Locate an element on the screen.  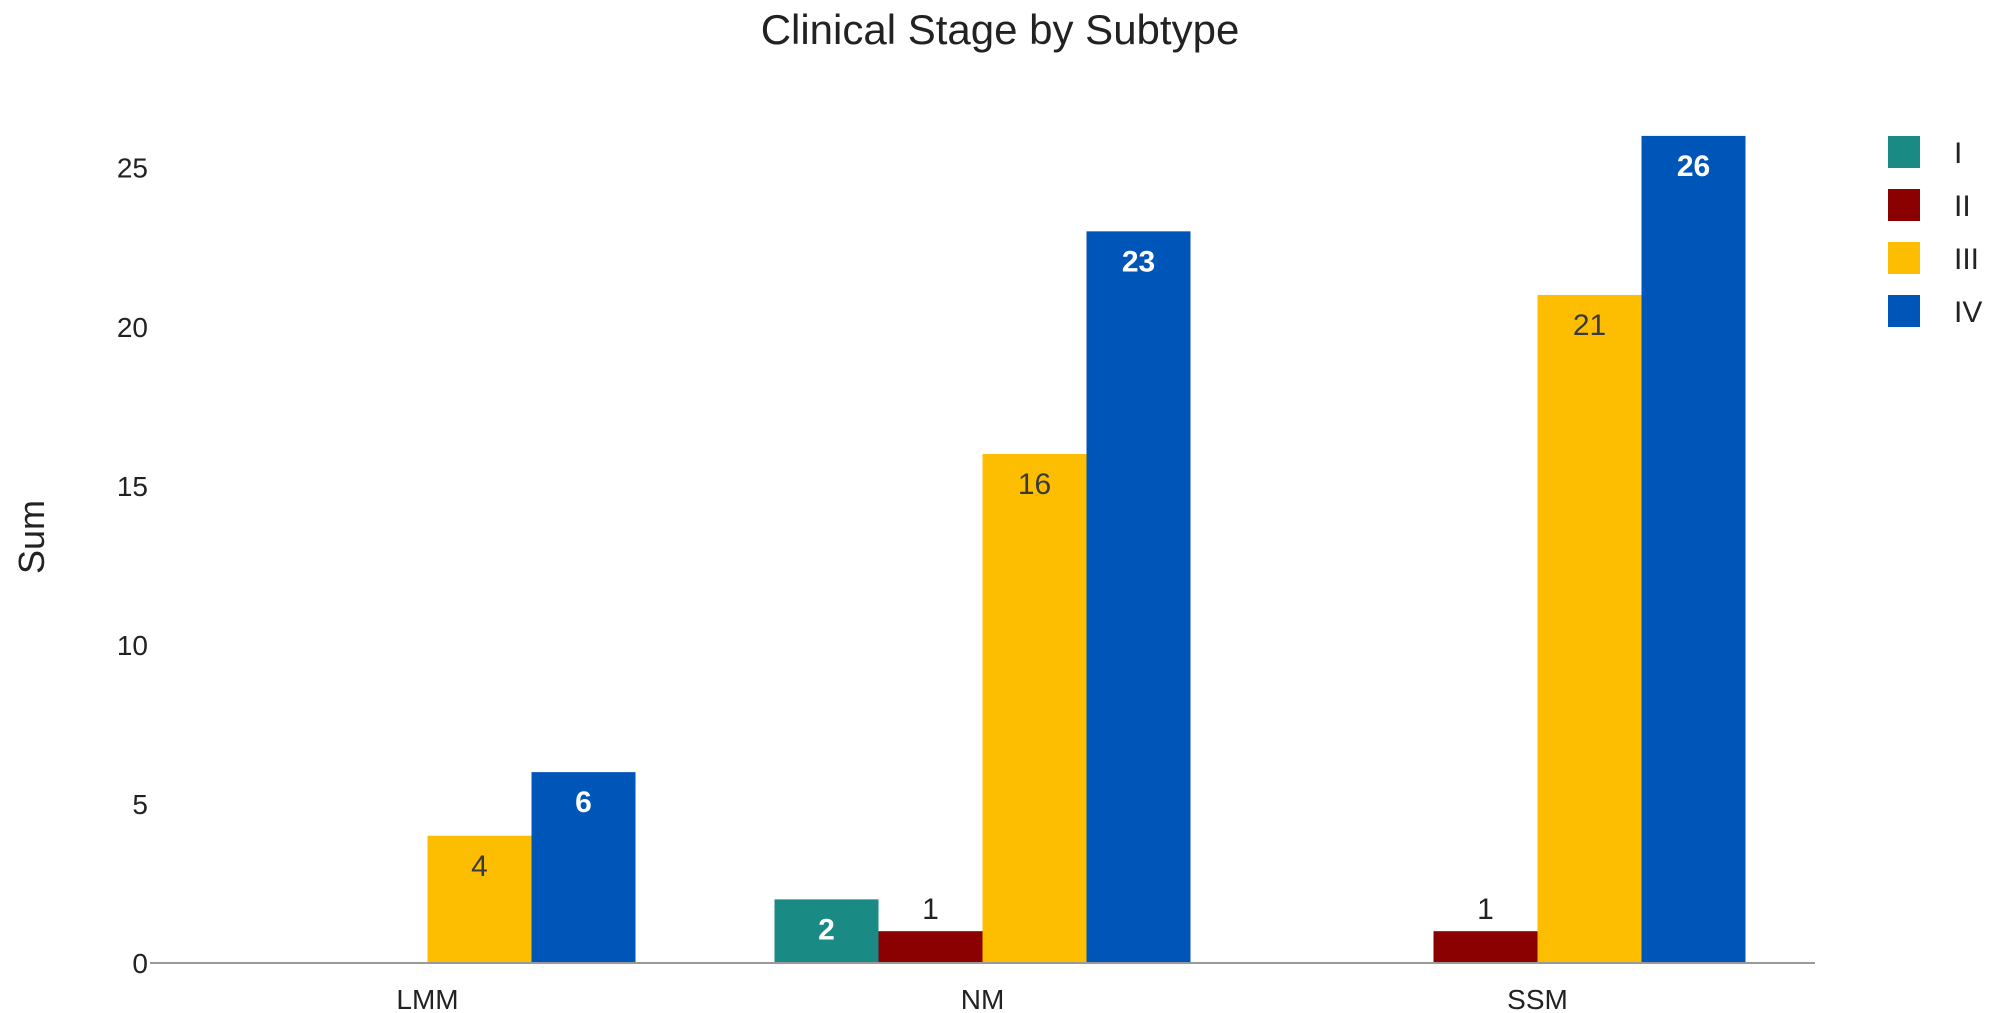
x-tick-label: NM is located at coordinates (983, 998).